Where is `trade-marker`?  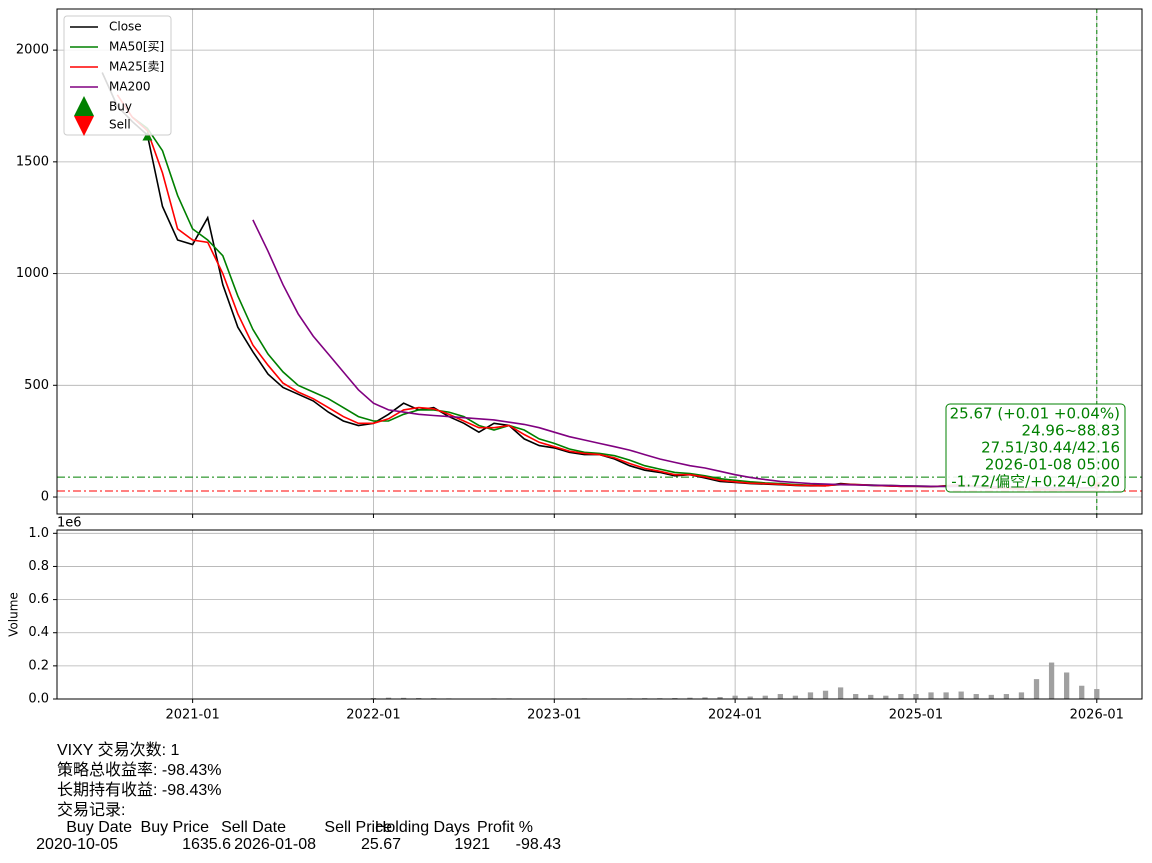
trade-marker is located at coordinates (147, 136).